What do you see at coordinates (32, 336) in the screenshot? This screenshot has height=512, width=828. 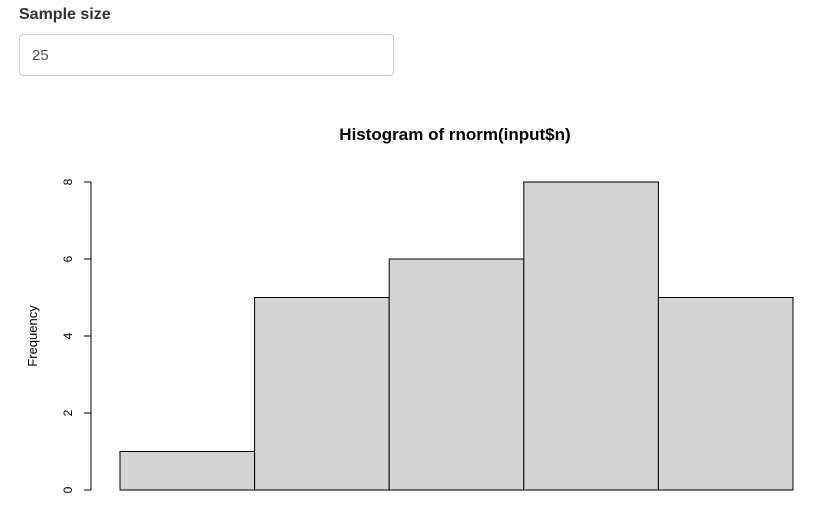 I see `y-axis-label: Frequency` at bounding box center [32, 336].